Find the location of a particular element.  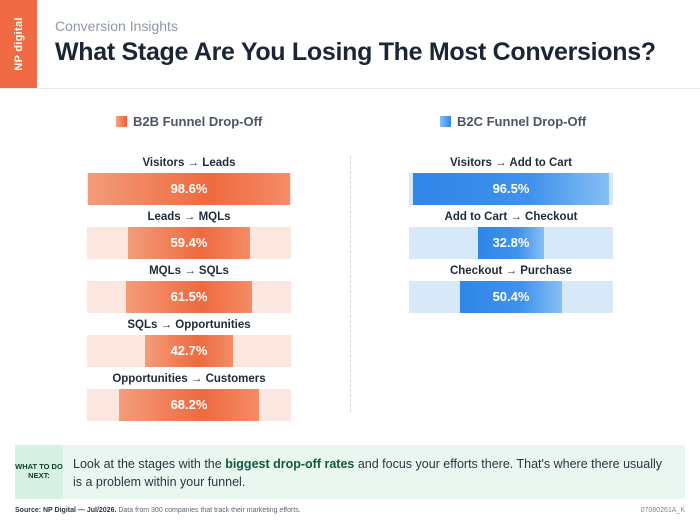

stage-label: Leads → MQLs is located at coordinates (189, 217).